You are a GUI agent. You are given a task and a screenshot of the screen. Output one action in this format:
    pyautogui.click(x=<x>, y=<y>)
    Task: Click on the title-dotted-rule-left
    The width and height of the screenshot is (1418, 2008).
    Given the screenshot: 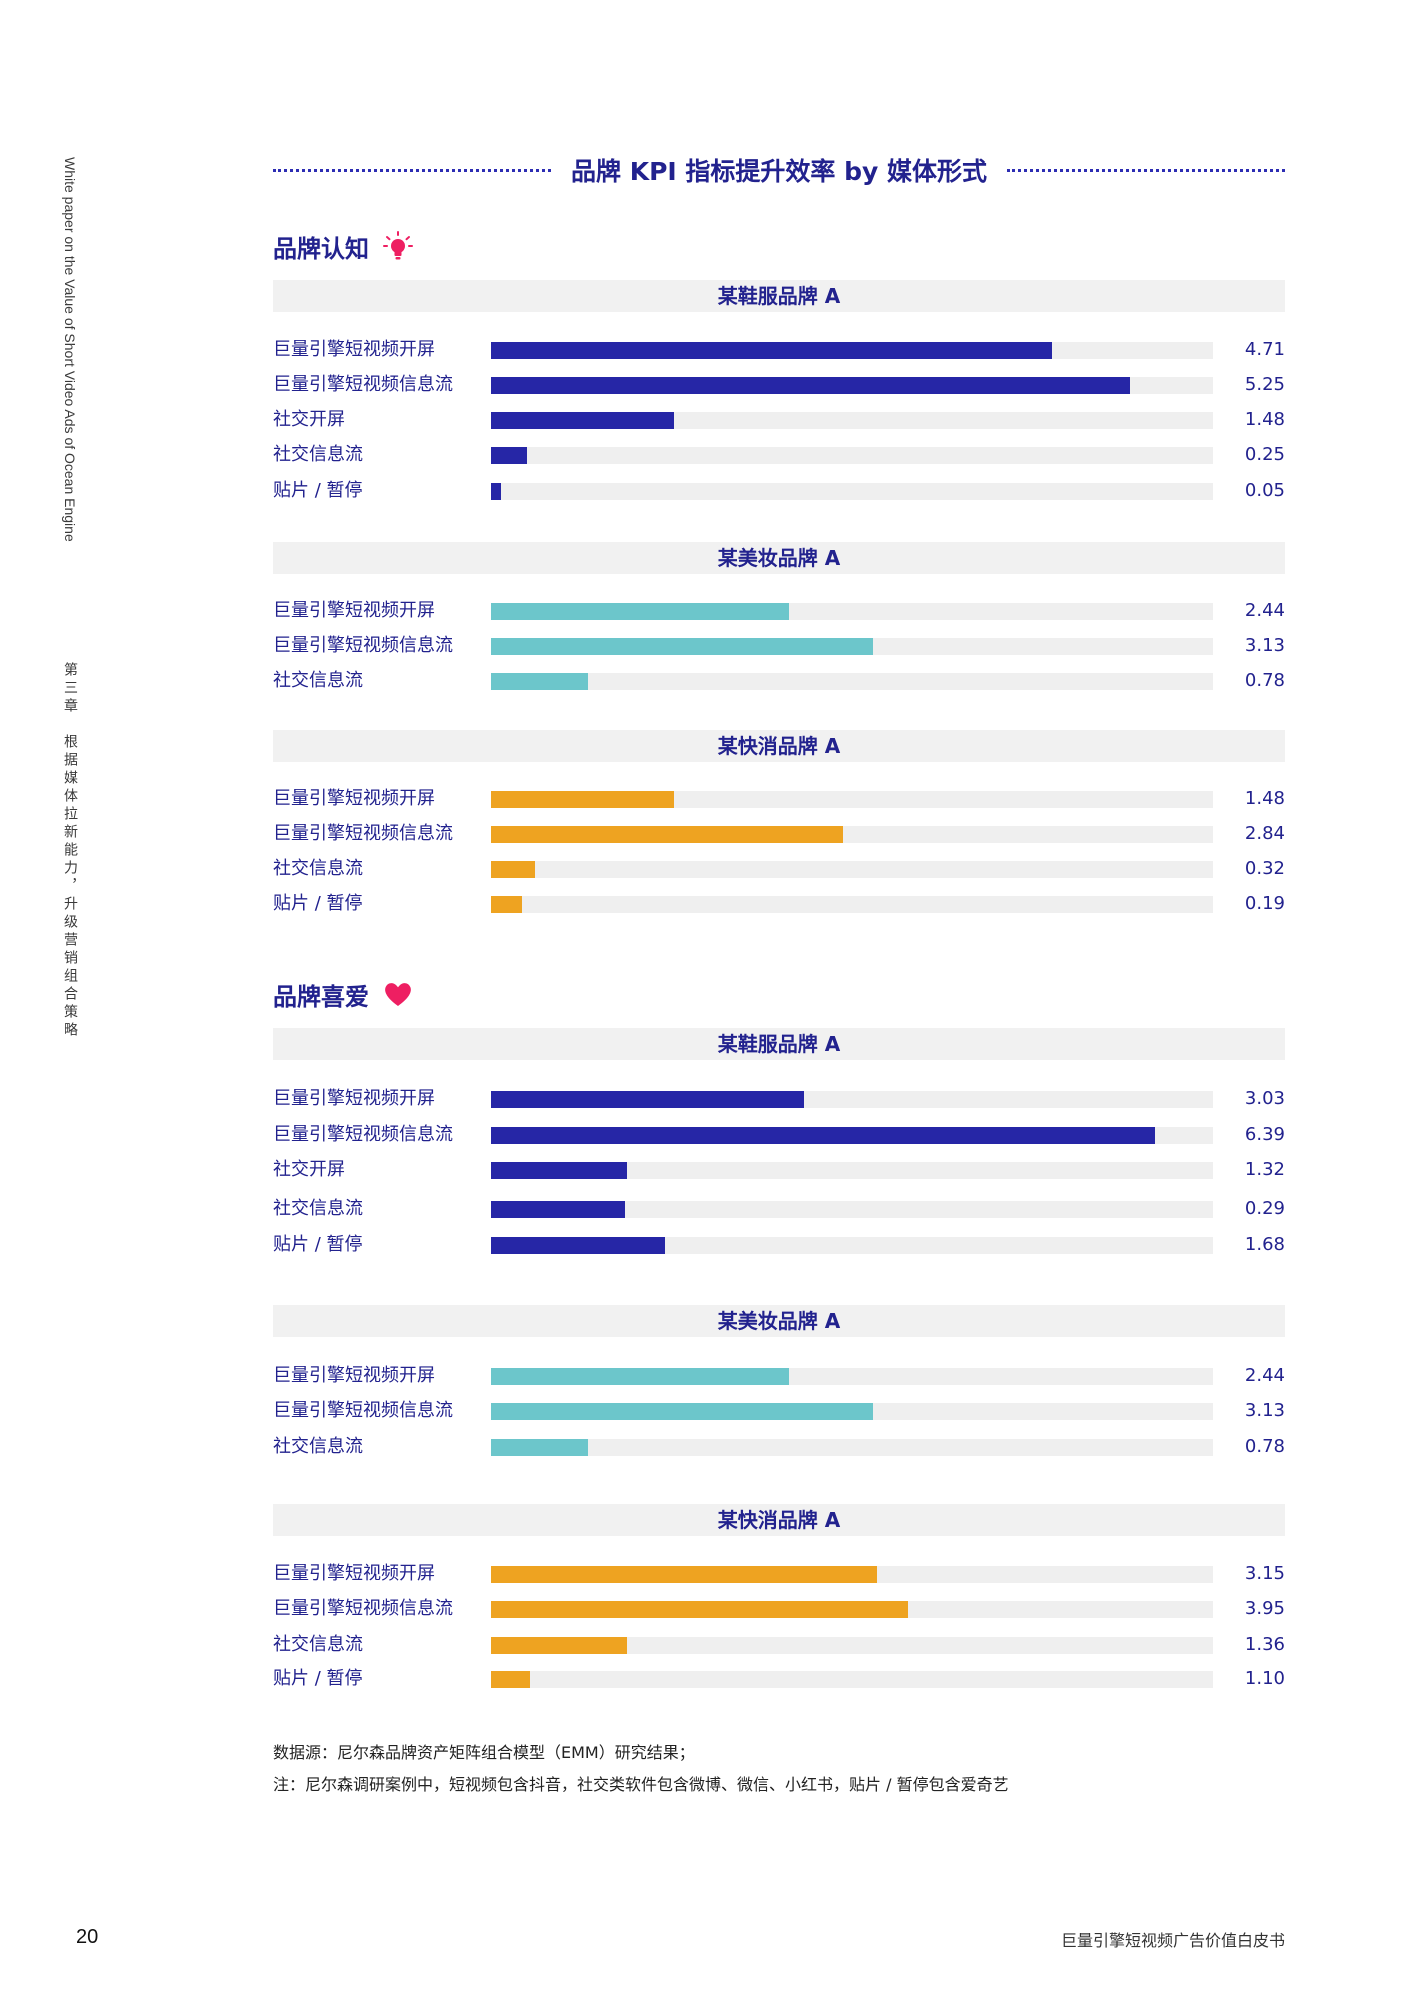 What is the action you would take?
    pyautogui.click(x=412, y=170)
    